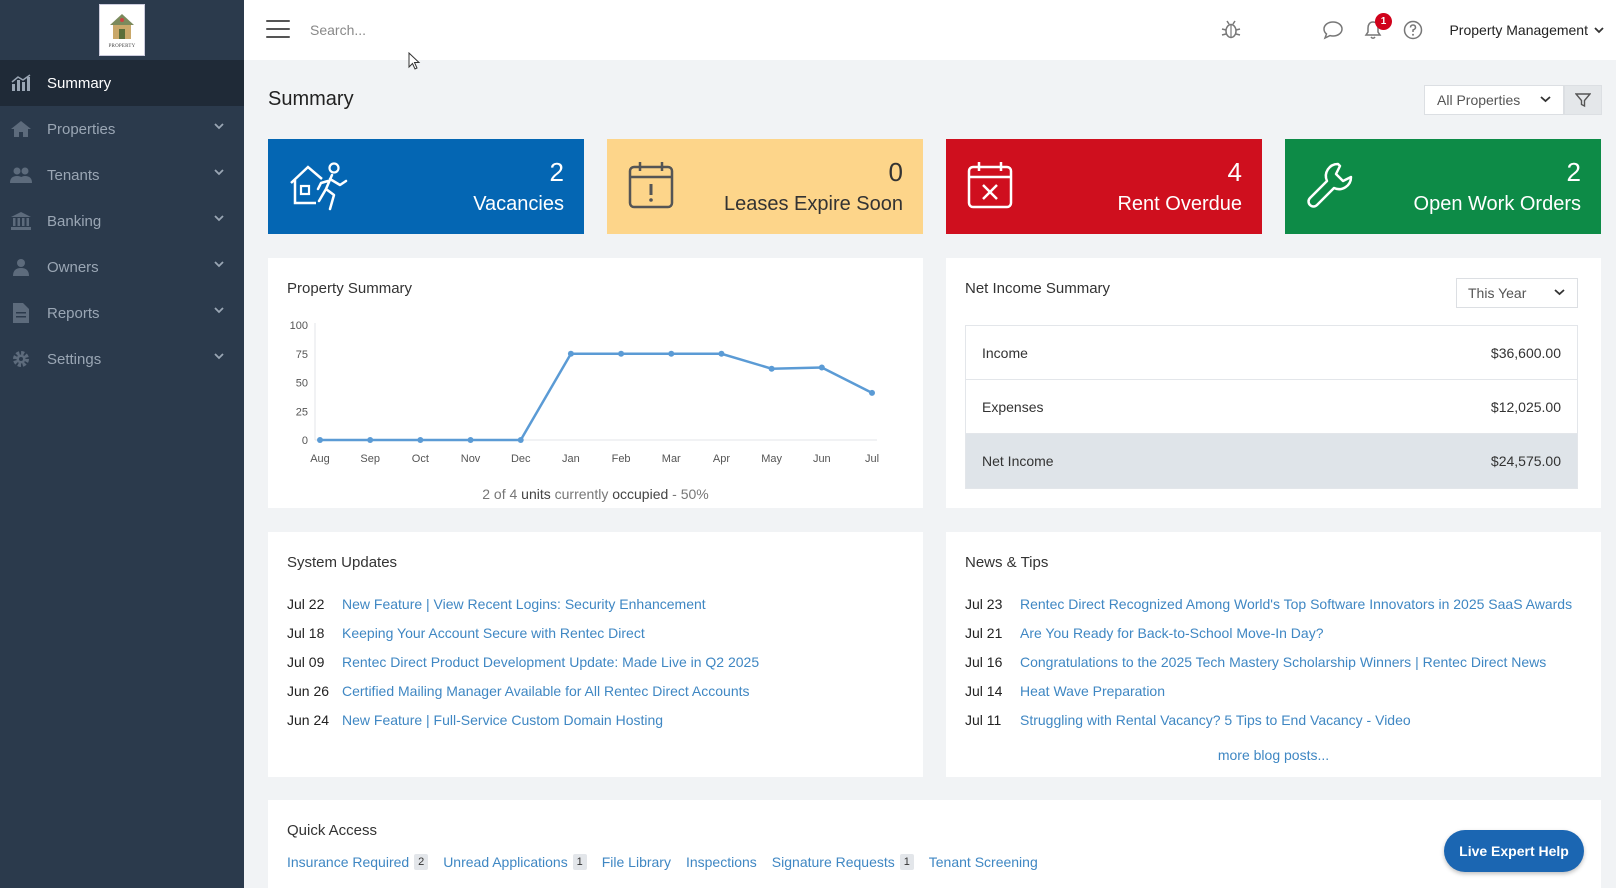  Describe the element at coordinates (122, 359) in the screenshot. I see `sidebar-item-settings: Settings` at that location.